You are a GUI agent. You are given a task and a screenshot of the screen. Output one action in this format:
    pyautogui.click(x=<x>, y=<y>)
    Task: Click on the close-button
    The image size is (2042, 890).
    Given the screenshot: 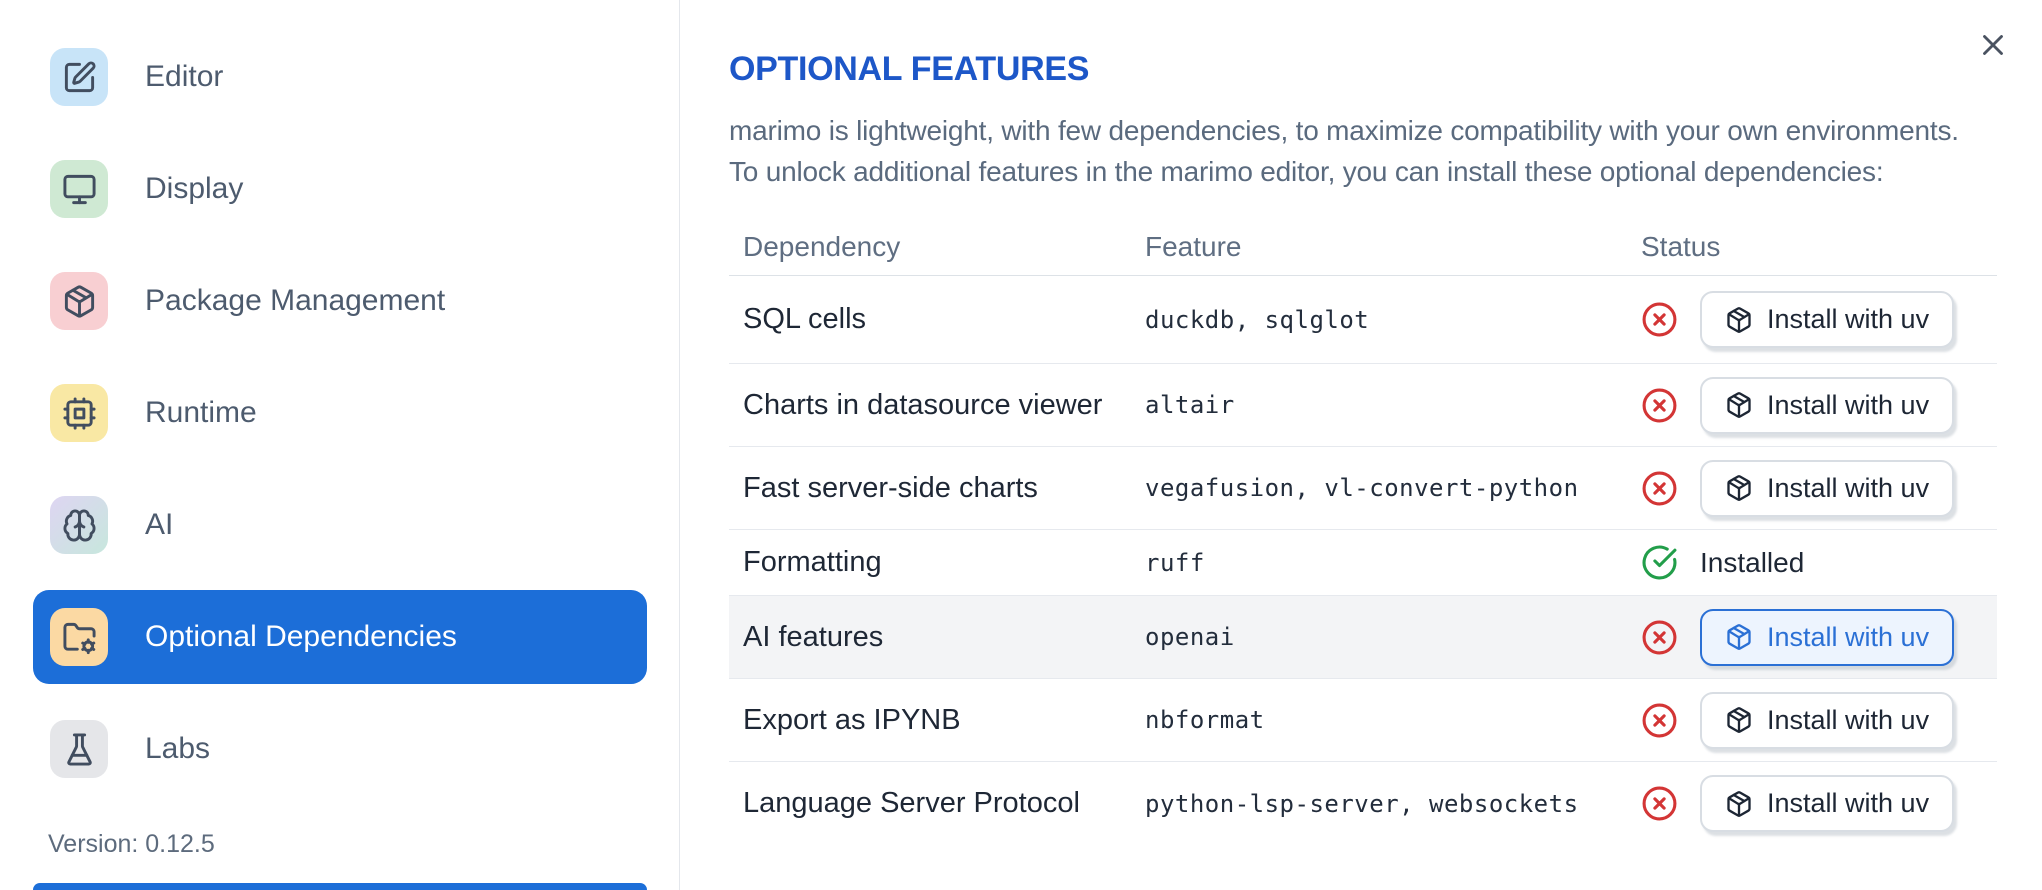 What is the action you would take?
    pyautogui.click(x=1993, y=45)
    